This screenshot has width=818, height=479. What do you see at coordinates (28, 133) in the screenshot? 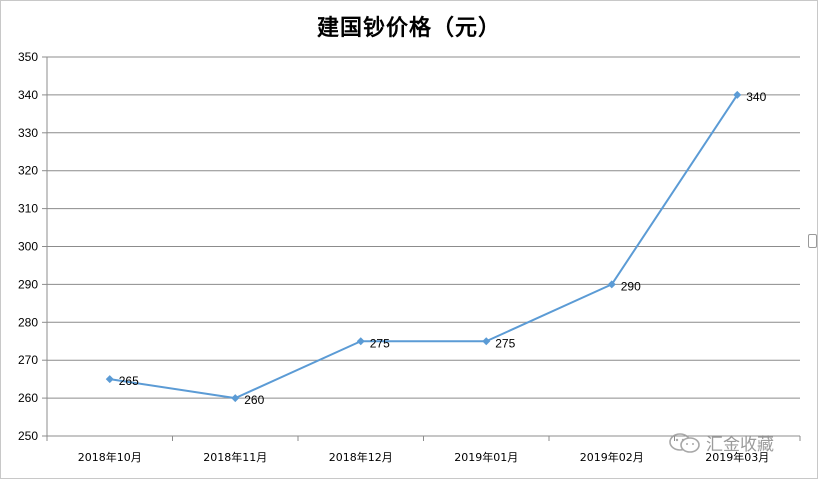
I see `y-tick-label: 330` at bounding box center [28, 133].